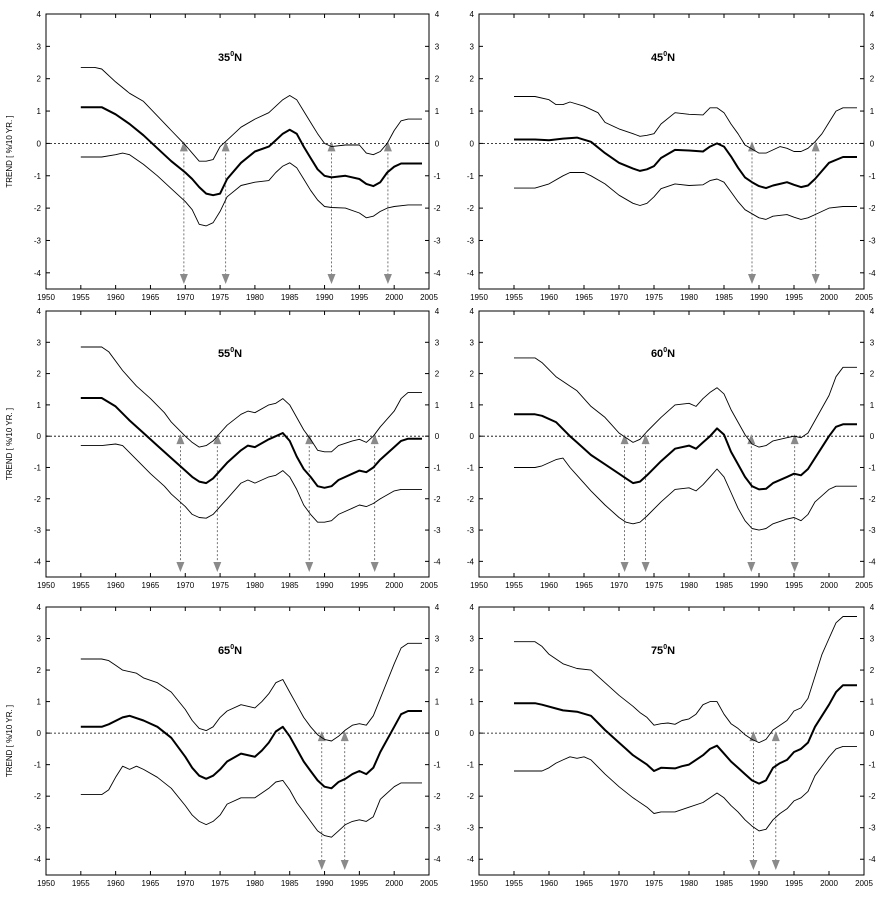 The width and height of the screenshot is (882, 900). I want to click on y-tick-label-right: -3, so click(437, 530).